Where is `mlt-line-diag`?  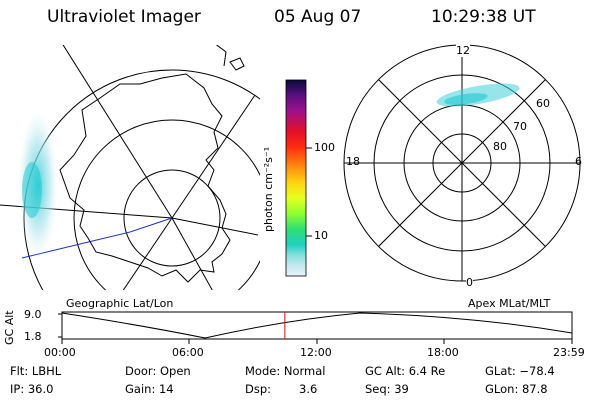
mlt-line-diag is located at coordinates (462, 163).